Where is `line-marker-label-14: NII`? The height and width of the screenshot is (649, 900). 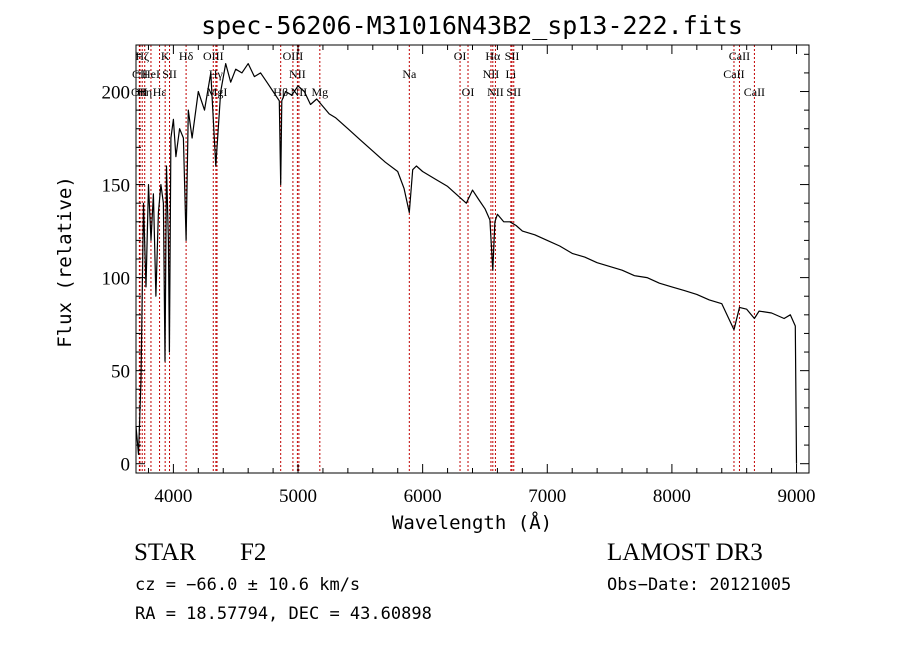 line-marker-label-14: NII is located at coordinates (297, 74).